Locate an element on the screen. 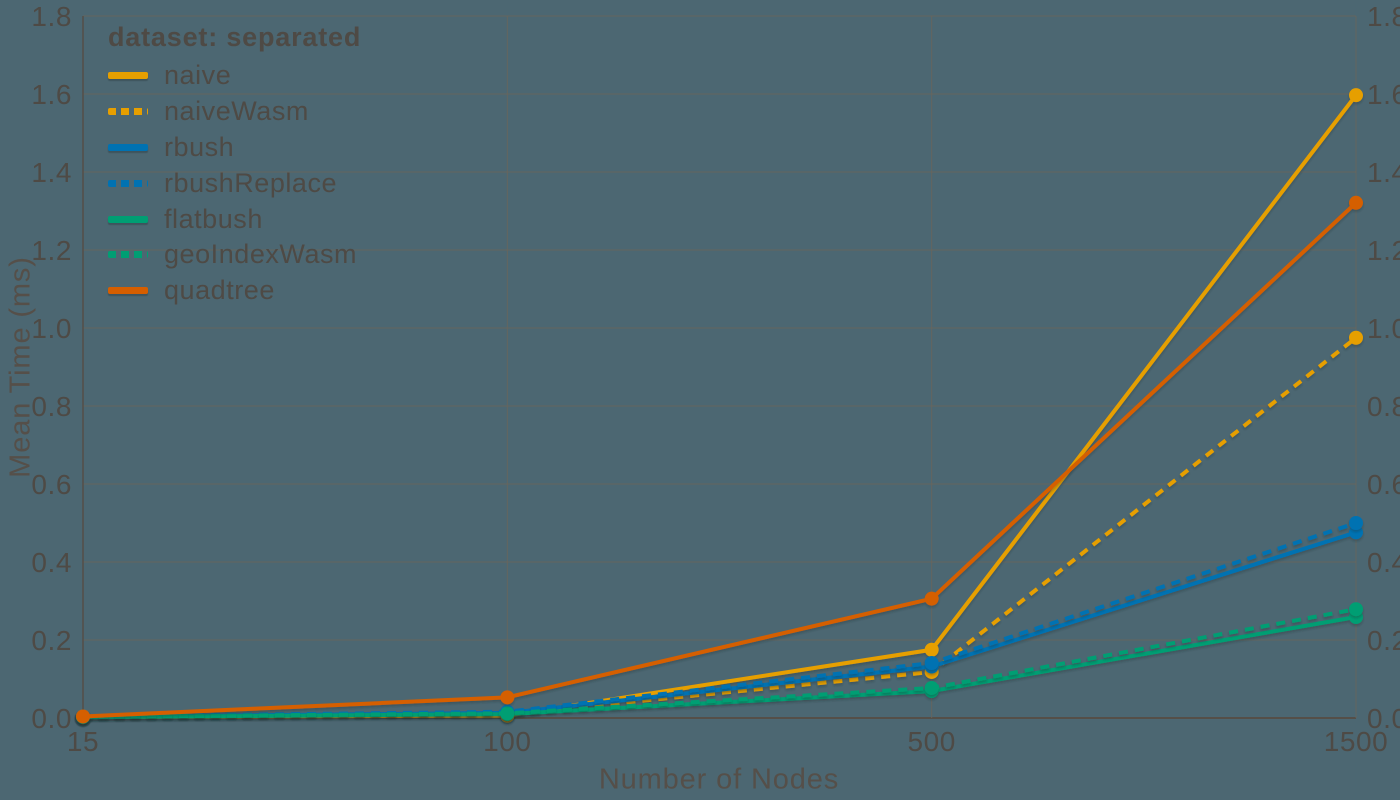  y-tick-label-left: 0.2 is located at coordinates (51, 640).